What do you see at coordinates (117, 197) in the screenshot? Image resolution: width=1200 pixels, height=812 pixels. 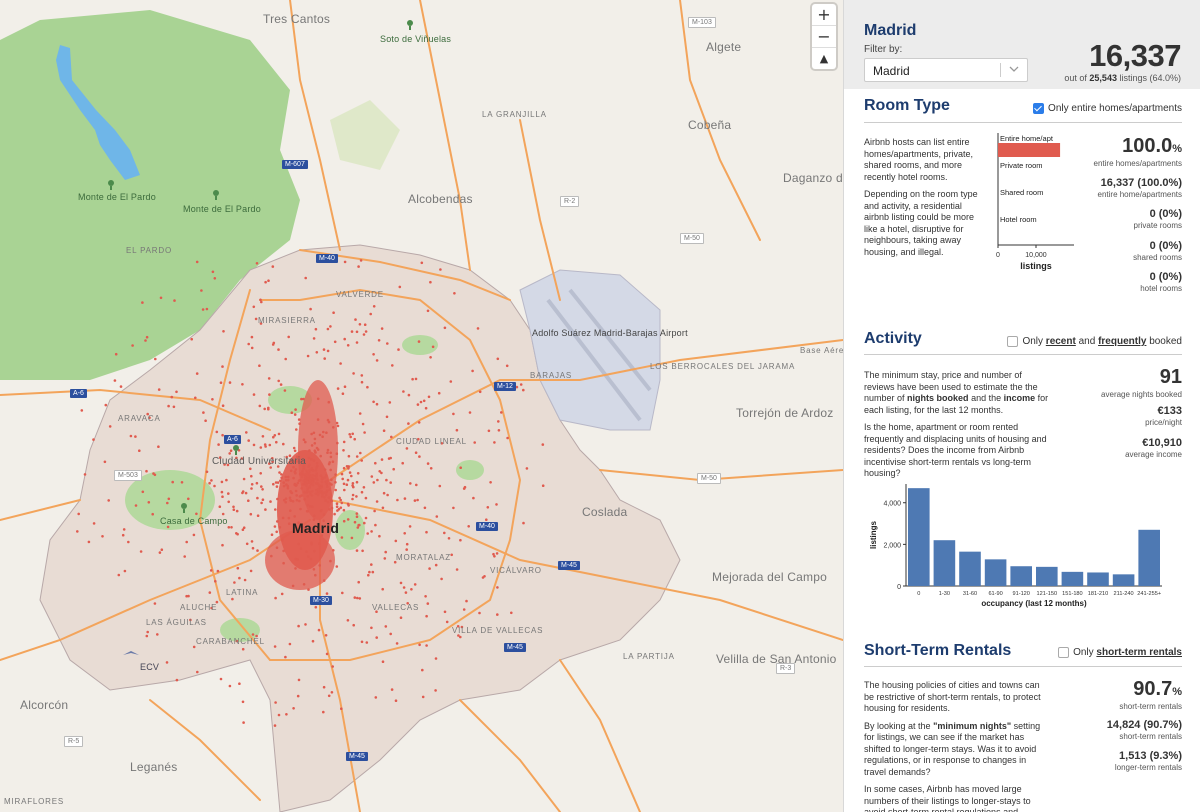 I see `place-label: Monte de El Pardo` at bounding box center [117, 197].